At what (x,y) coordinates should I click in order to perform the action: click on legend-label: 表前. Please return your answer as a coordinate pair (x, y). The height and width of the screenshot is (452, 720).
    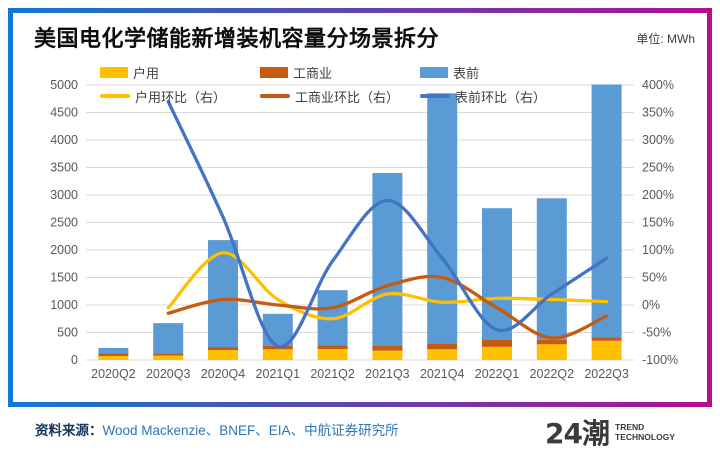
    Looking at the image, I should click on (466, 73).